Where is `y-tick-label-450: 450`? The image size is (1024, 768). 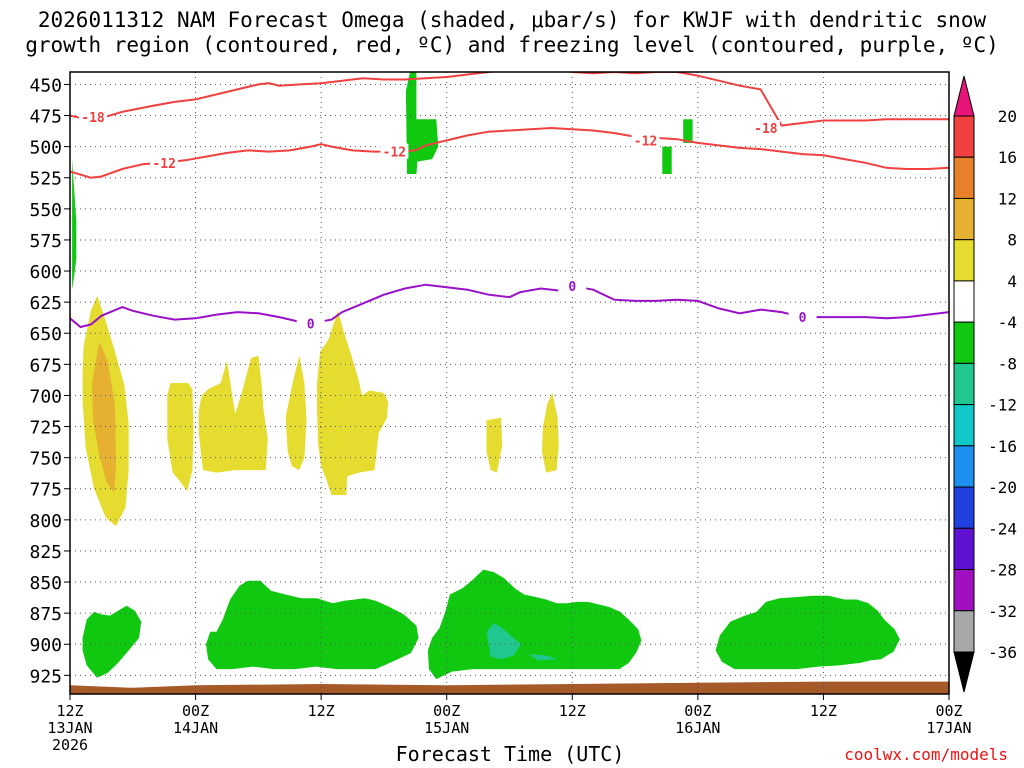
y-tick-label-450: 450 is located at coordinates (45, 85).